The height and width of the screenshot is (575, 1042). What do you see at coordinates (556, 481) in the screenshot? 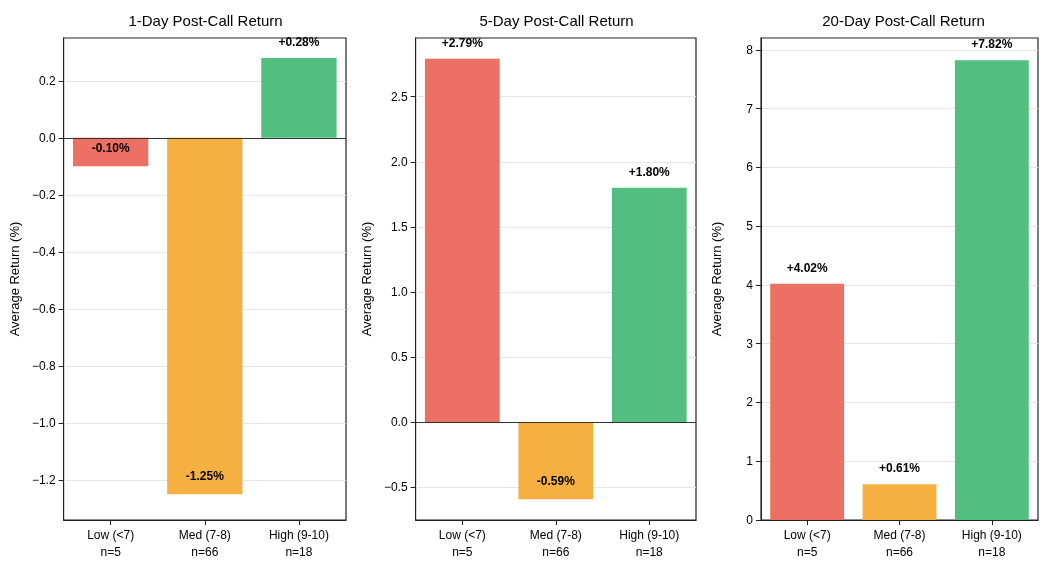
I see `data-label: -0.59%` at bounding box center [556, 481].